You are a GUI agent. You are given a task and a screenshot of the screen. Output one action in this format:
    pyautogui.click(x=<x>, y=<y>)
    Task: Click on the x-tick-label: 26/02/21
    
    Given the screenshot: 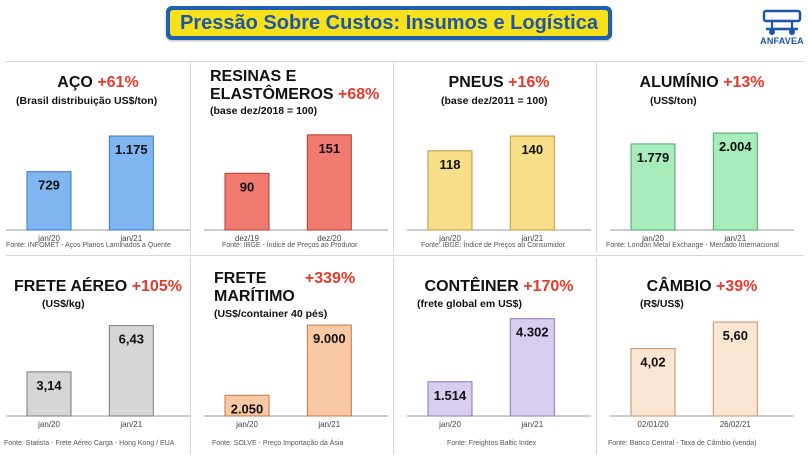 What is the action you would take?
    pyautogui.click(x=736, y=424)
    